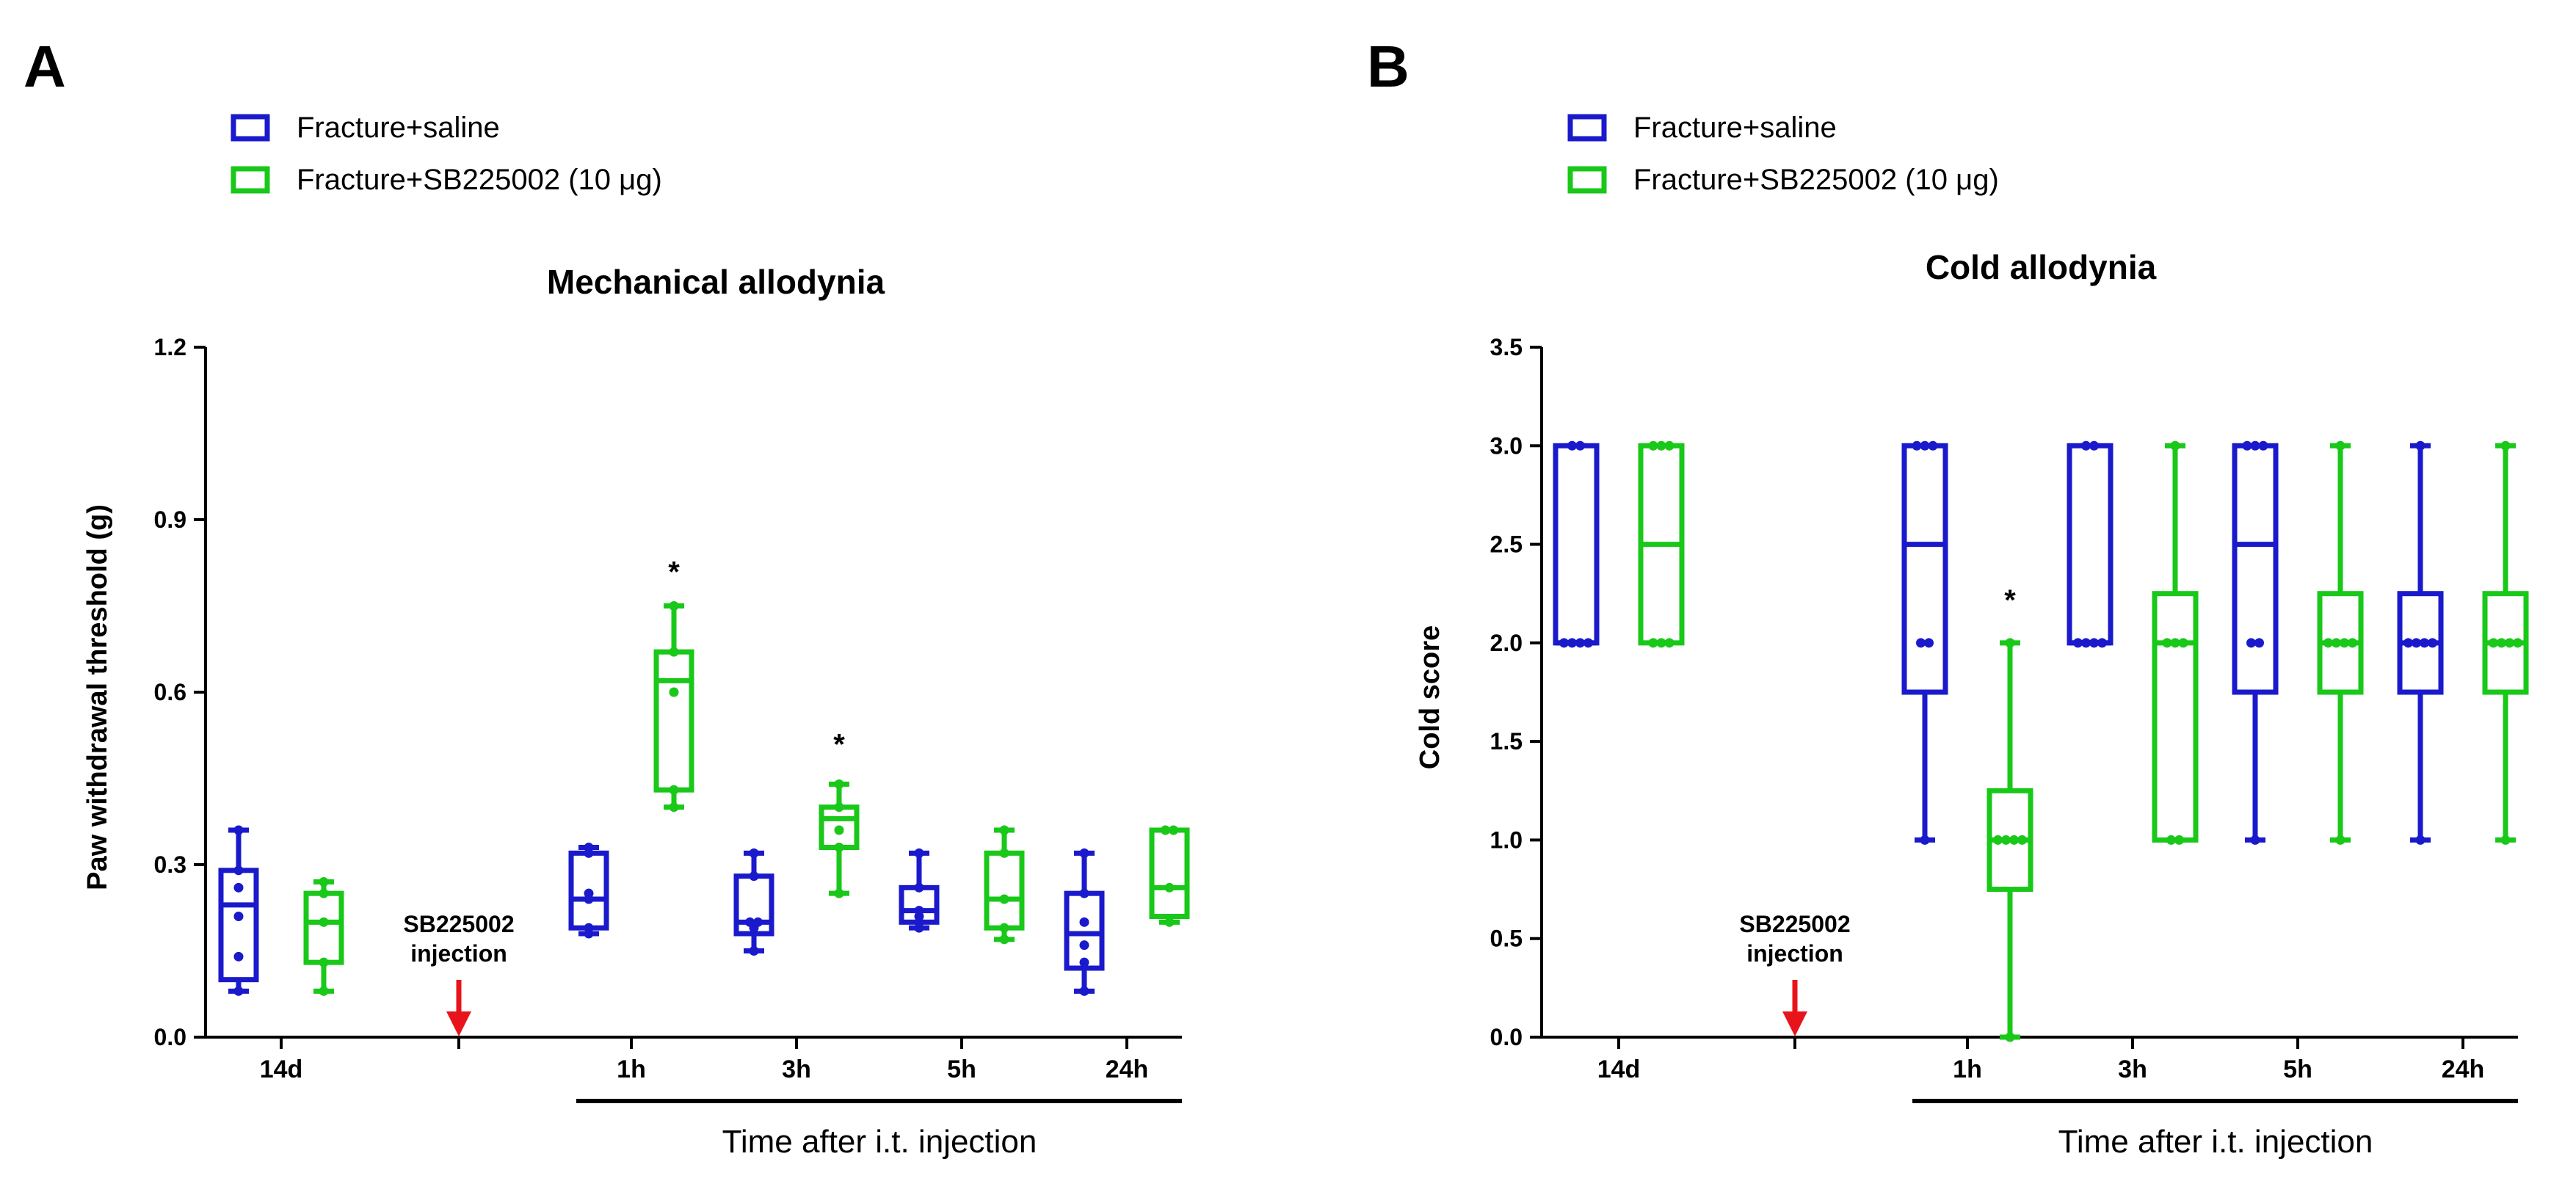 Image resolution: width=2576 pixels, height=1181 pixels. Describe the element at coordinates (1005, 885) in the screenshot. I see `box-5h` at that location.